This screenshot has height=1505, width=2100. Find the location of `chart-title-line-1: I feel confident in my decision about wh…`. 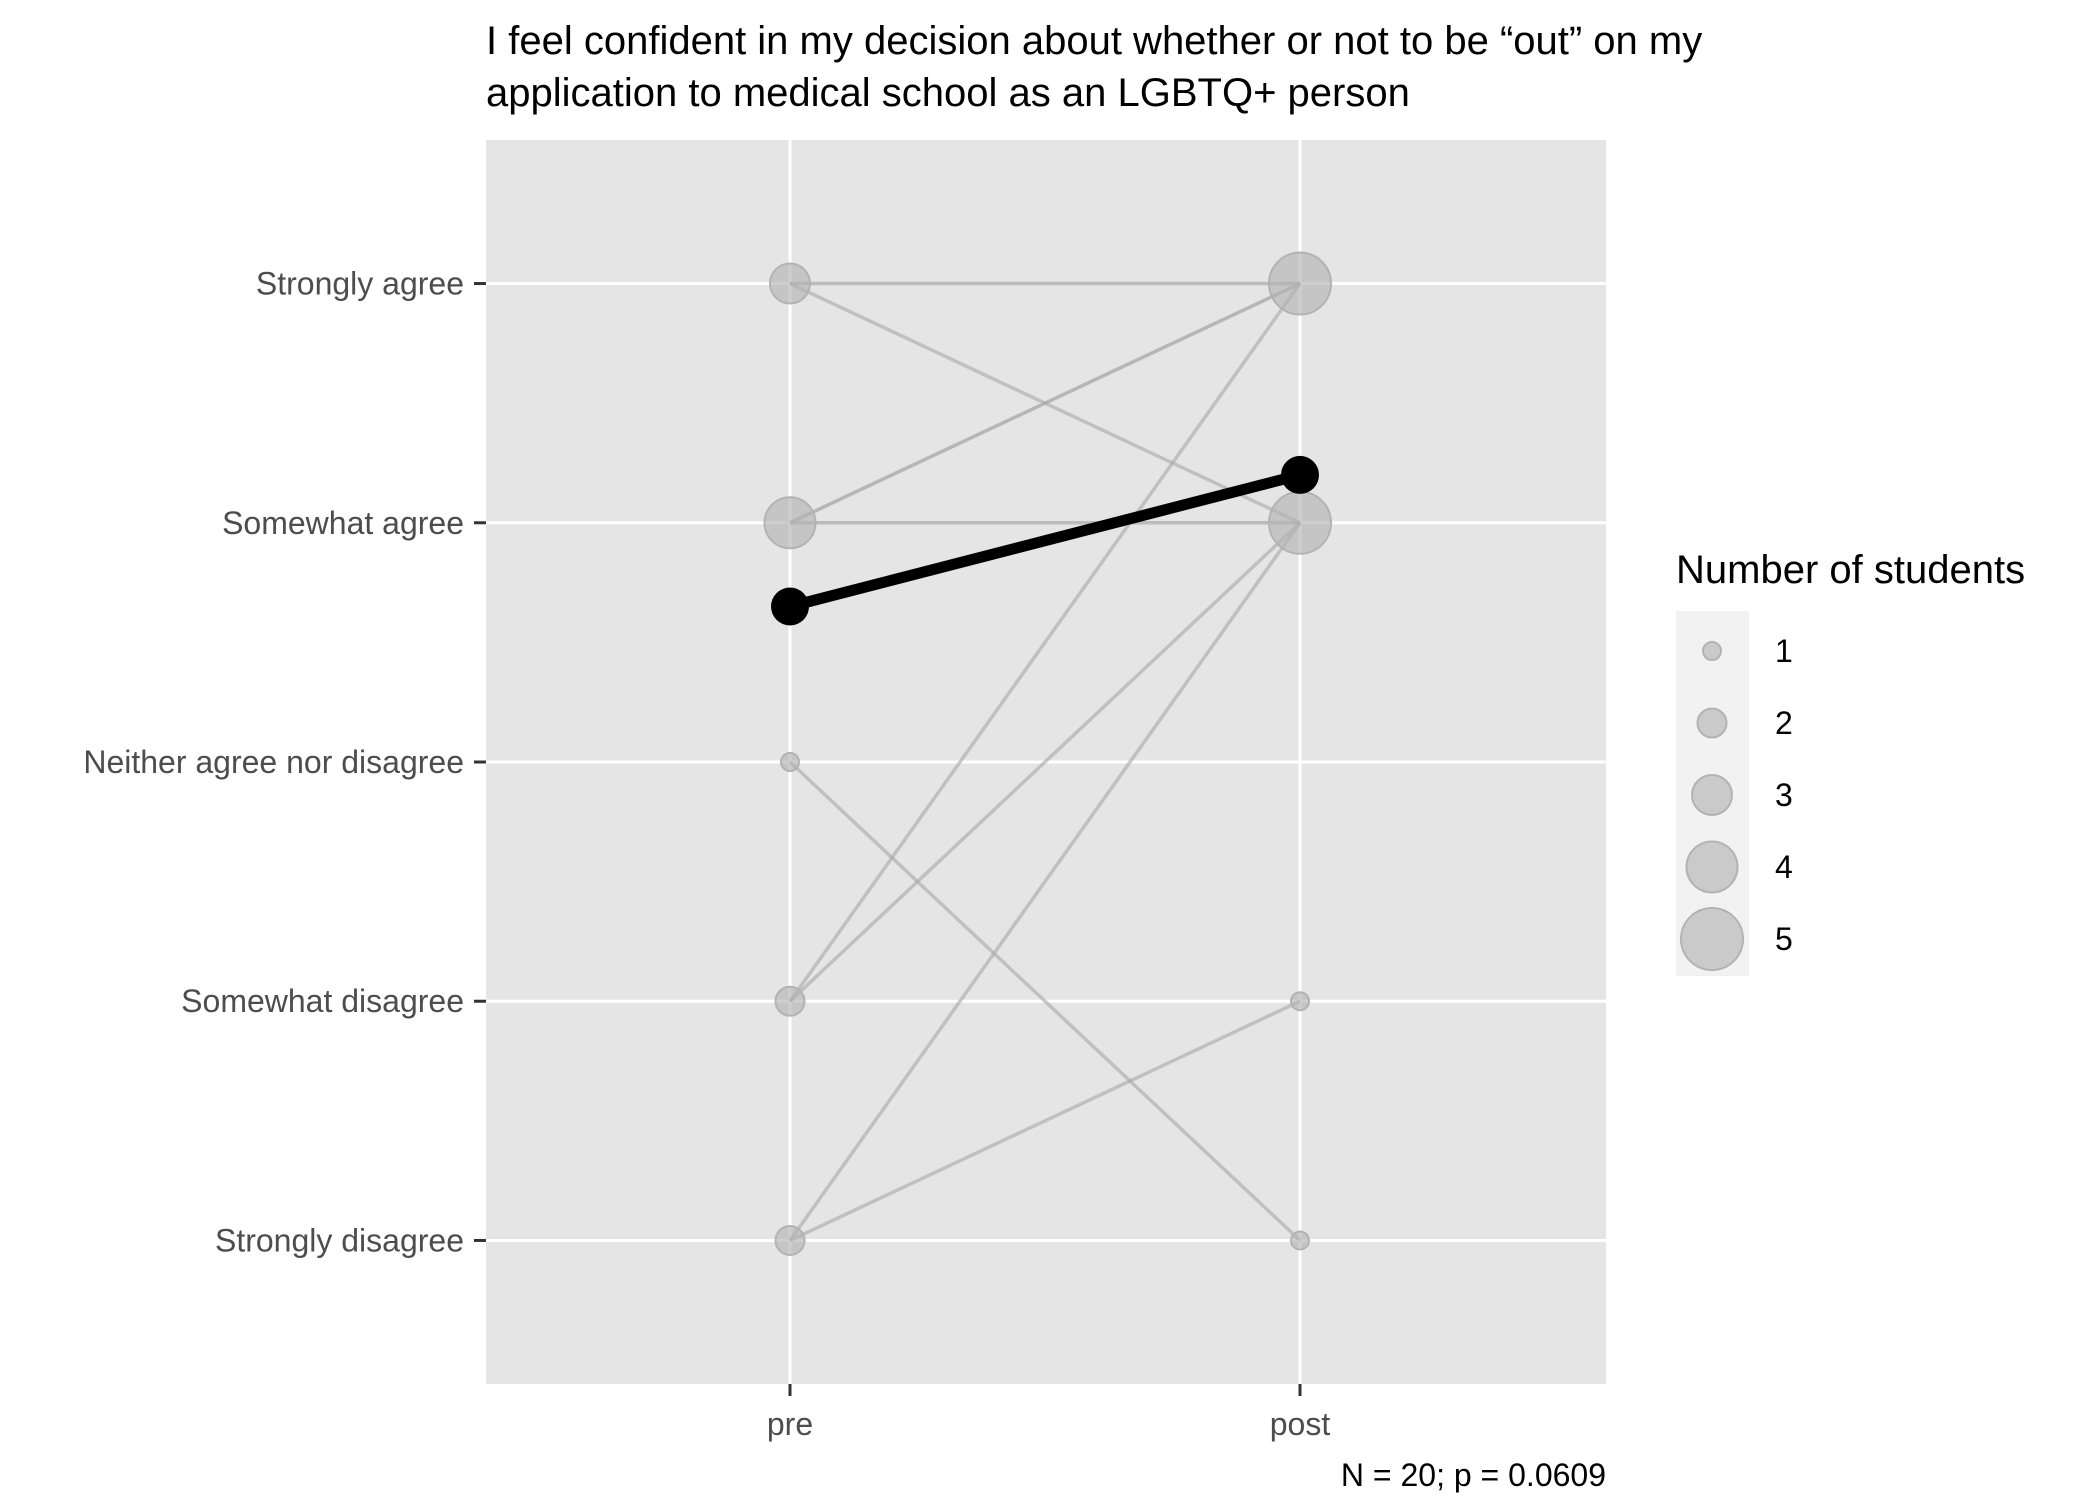

chart-title-line-1: I feel confident in my decision about wh… is located at coordinates (1094, 41).